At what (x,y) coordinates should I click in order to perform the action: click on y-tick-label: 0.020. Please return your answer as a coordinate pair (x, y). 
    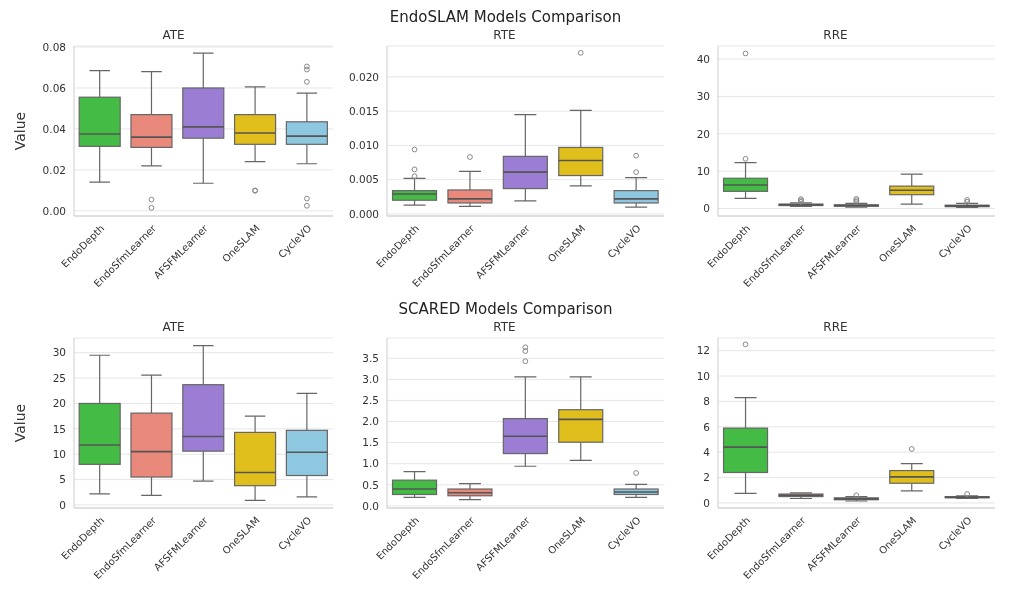
    Looking at the image, I should click on (363, 76).